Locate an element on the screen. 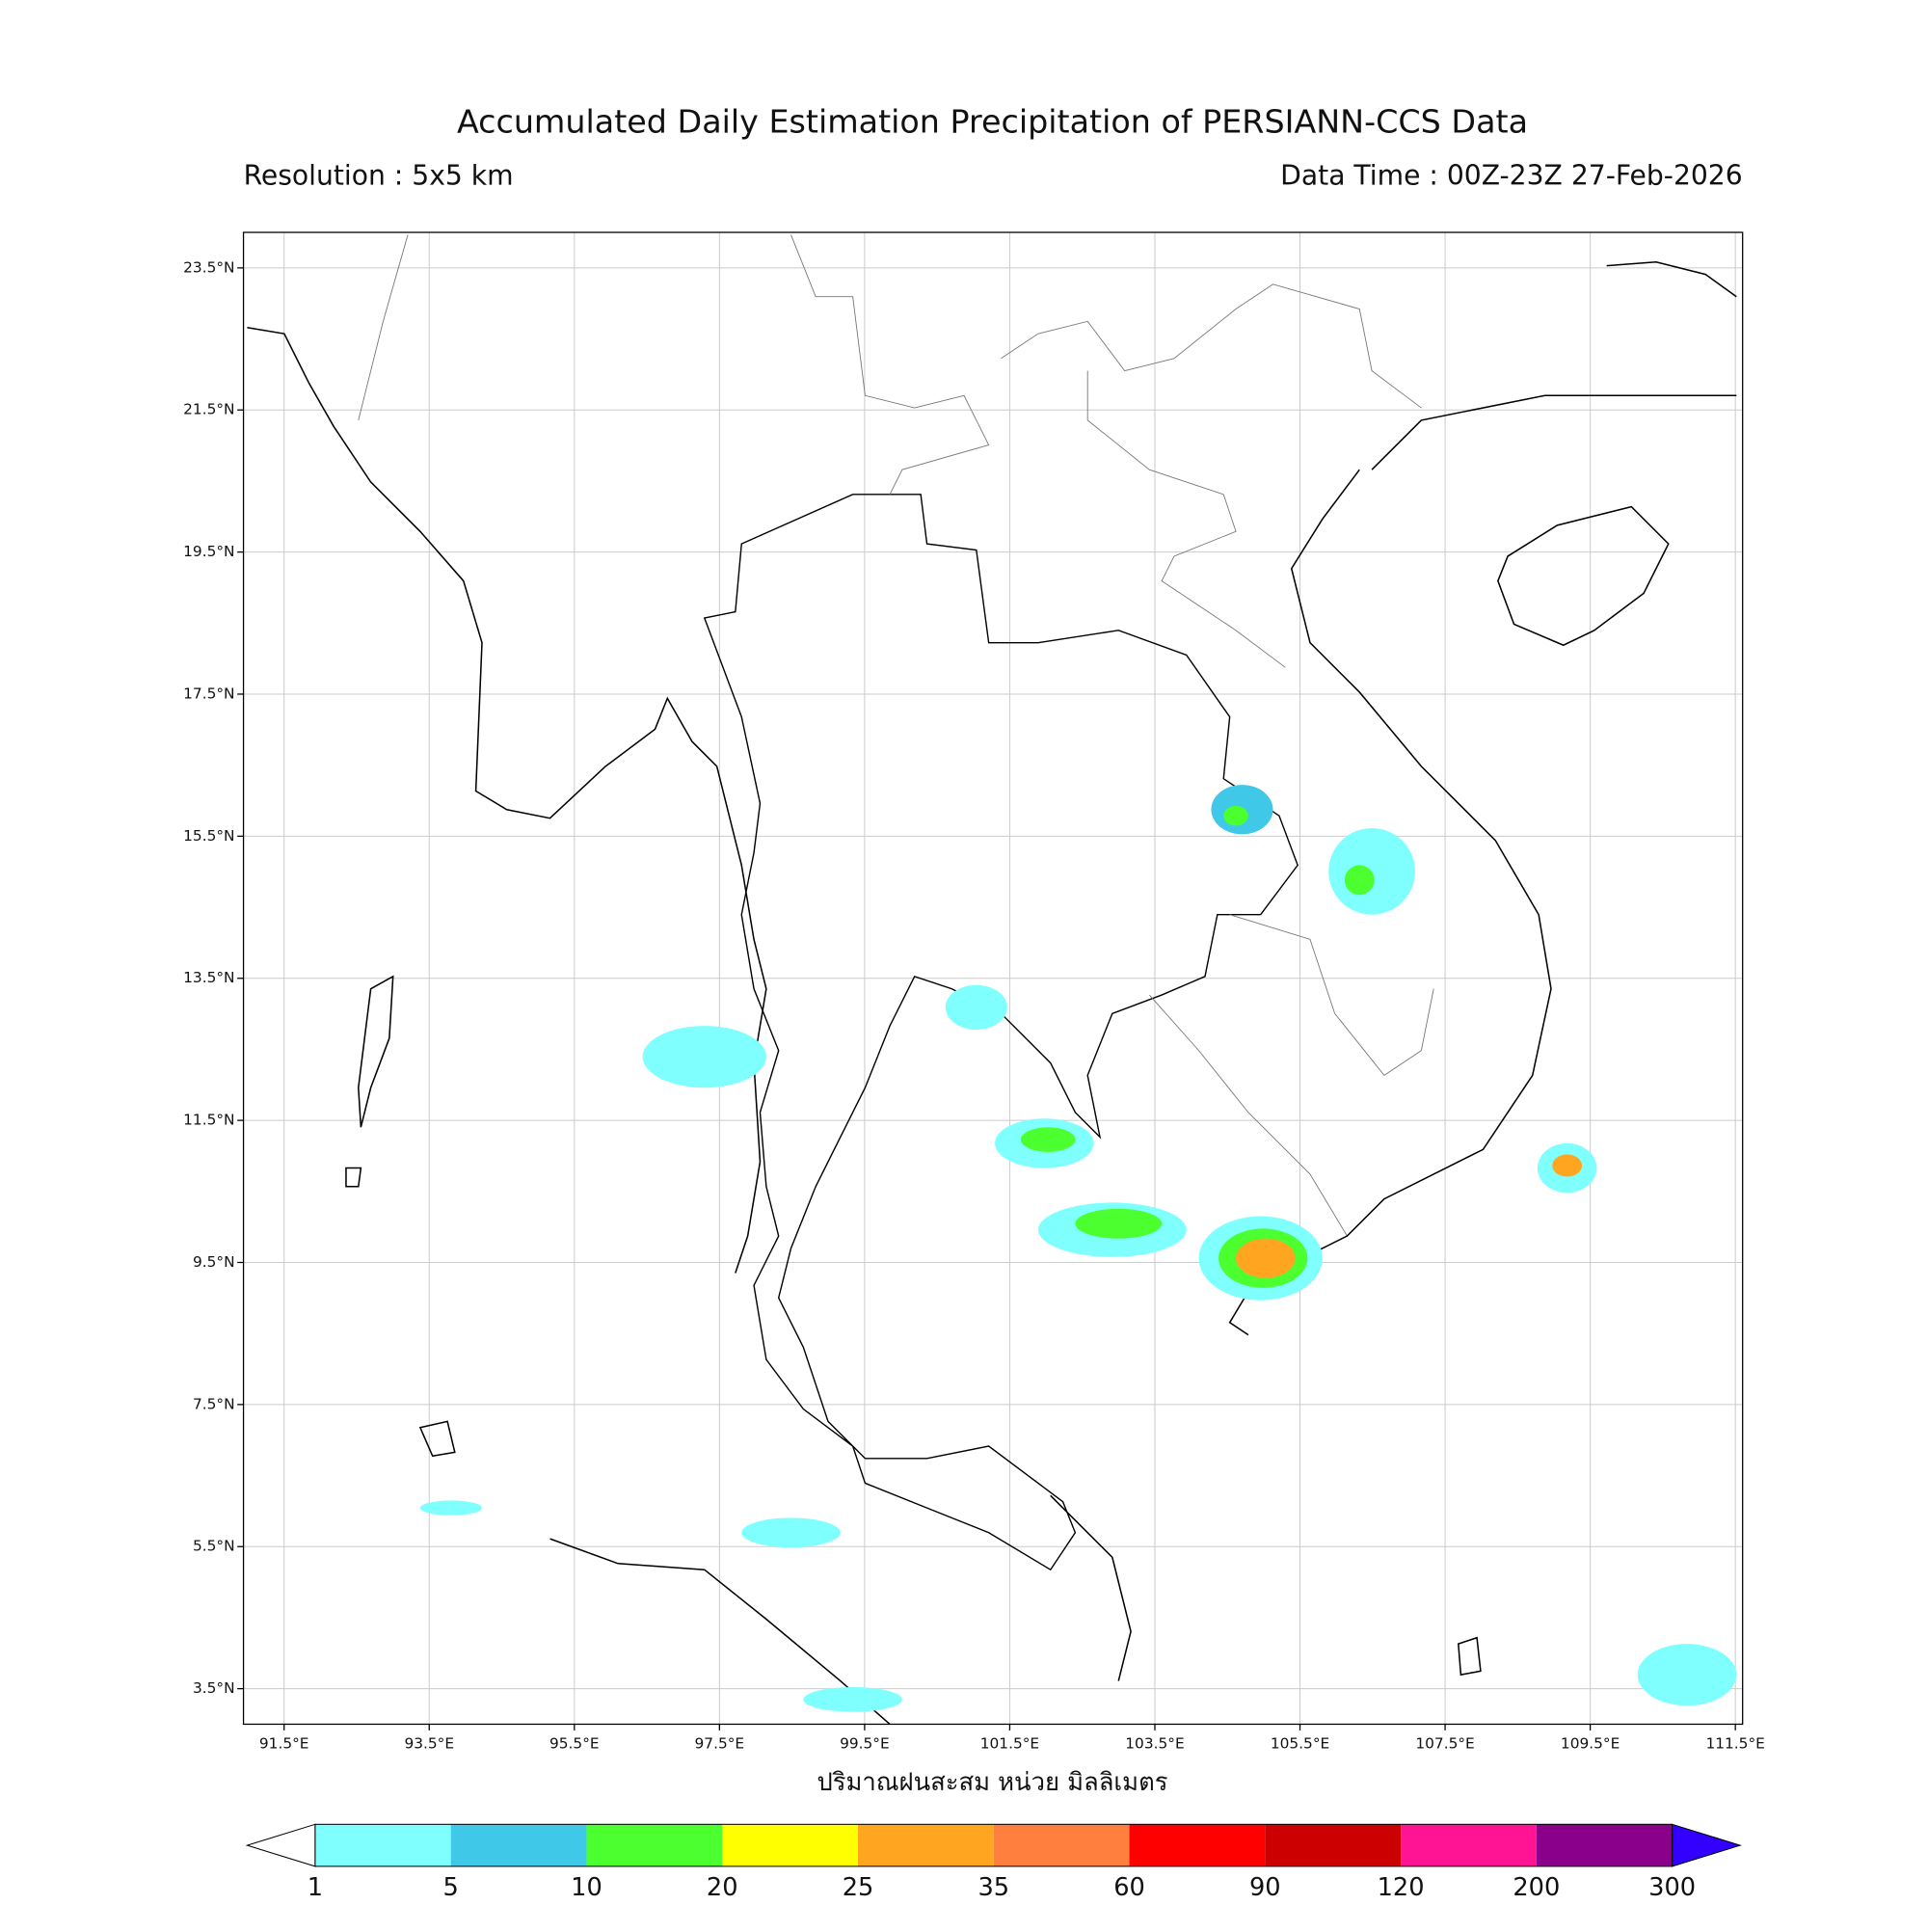  colorbar-label: 10 is located at coordinates (586, 1888).